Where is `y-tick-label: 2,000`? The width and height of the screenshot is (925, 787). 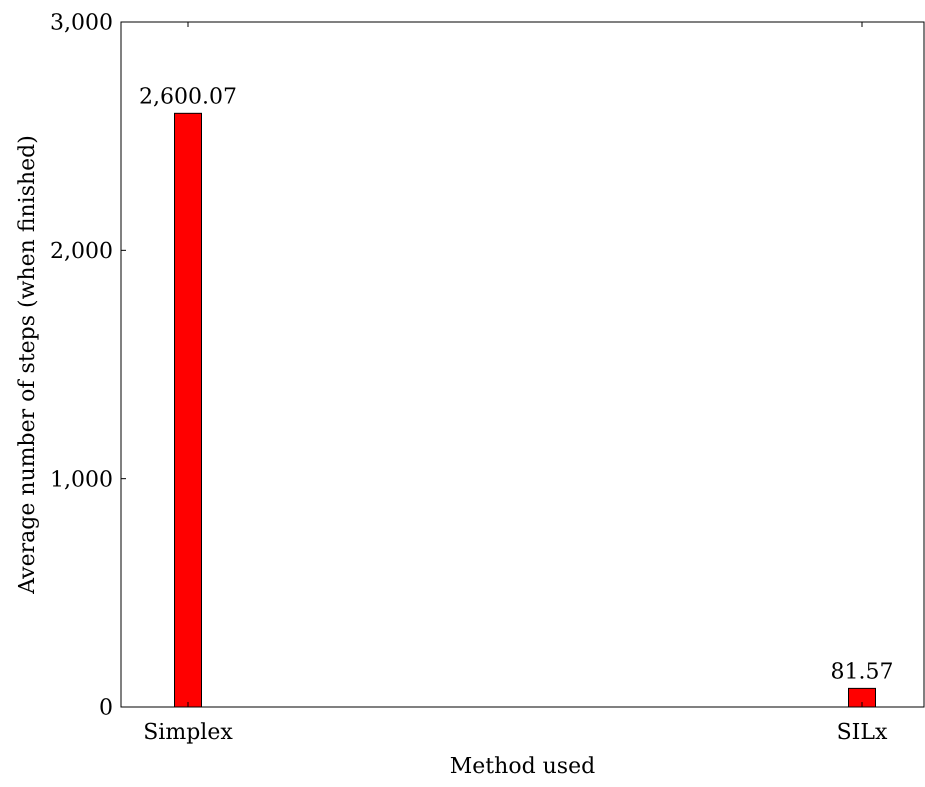
y-tick-label: 2,000 is located at coordinates (81, 251).